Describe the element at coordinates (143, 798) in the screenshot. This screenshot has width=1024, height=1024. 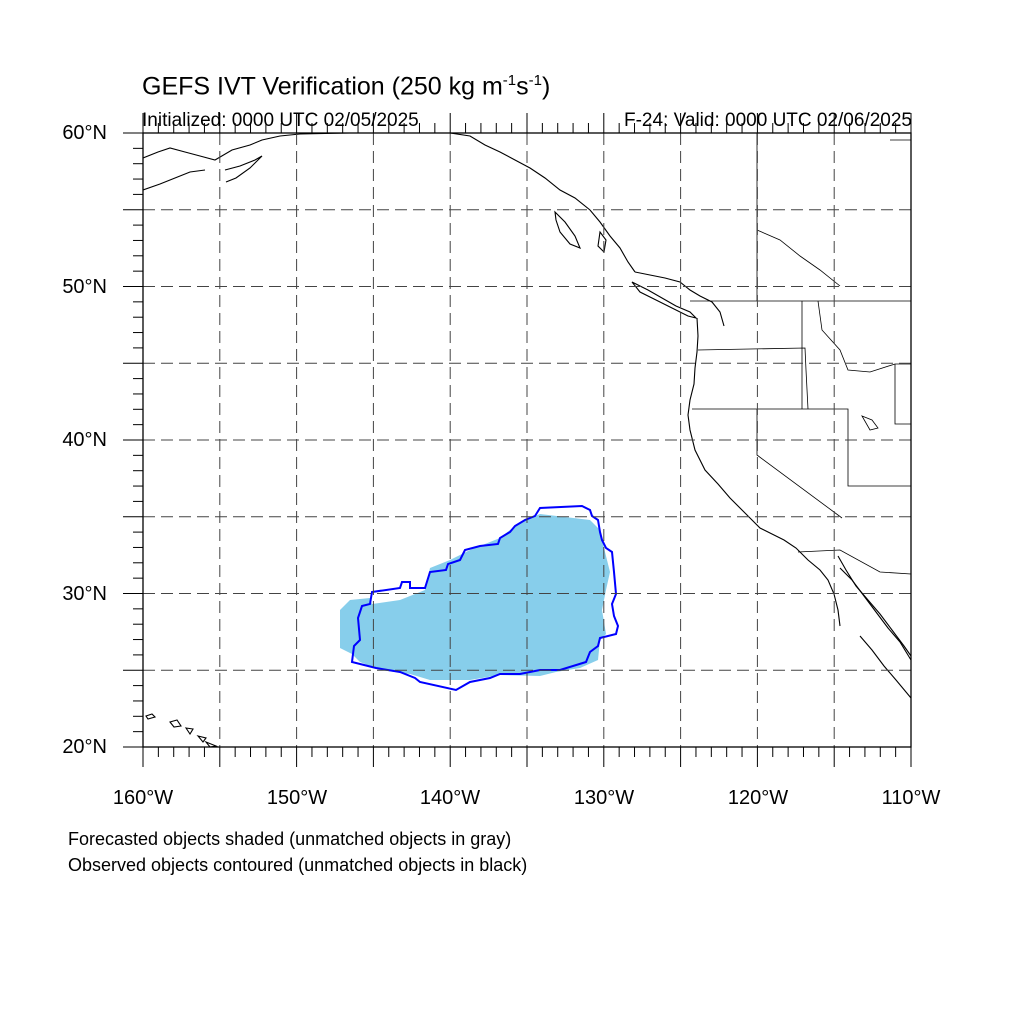
I see `lon-label-160w: 160°W` at that location.